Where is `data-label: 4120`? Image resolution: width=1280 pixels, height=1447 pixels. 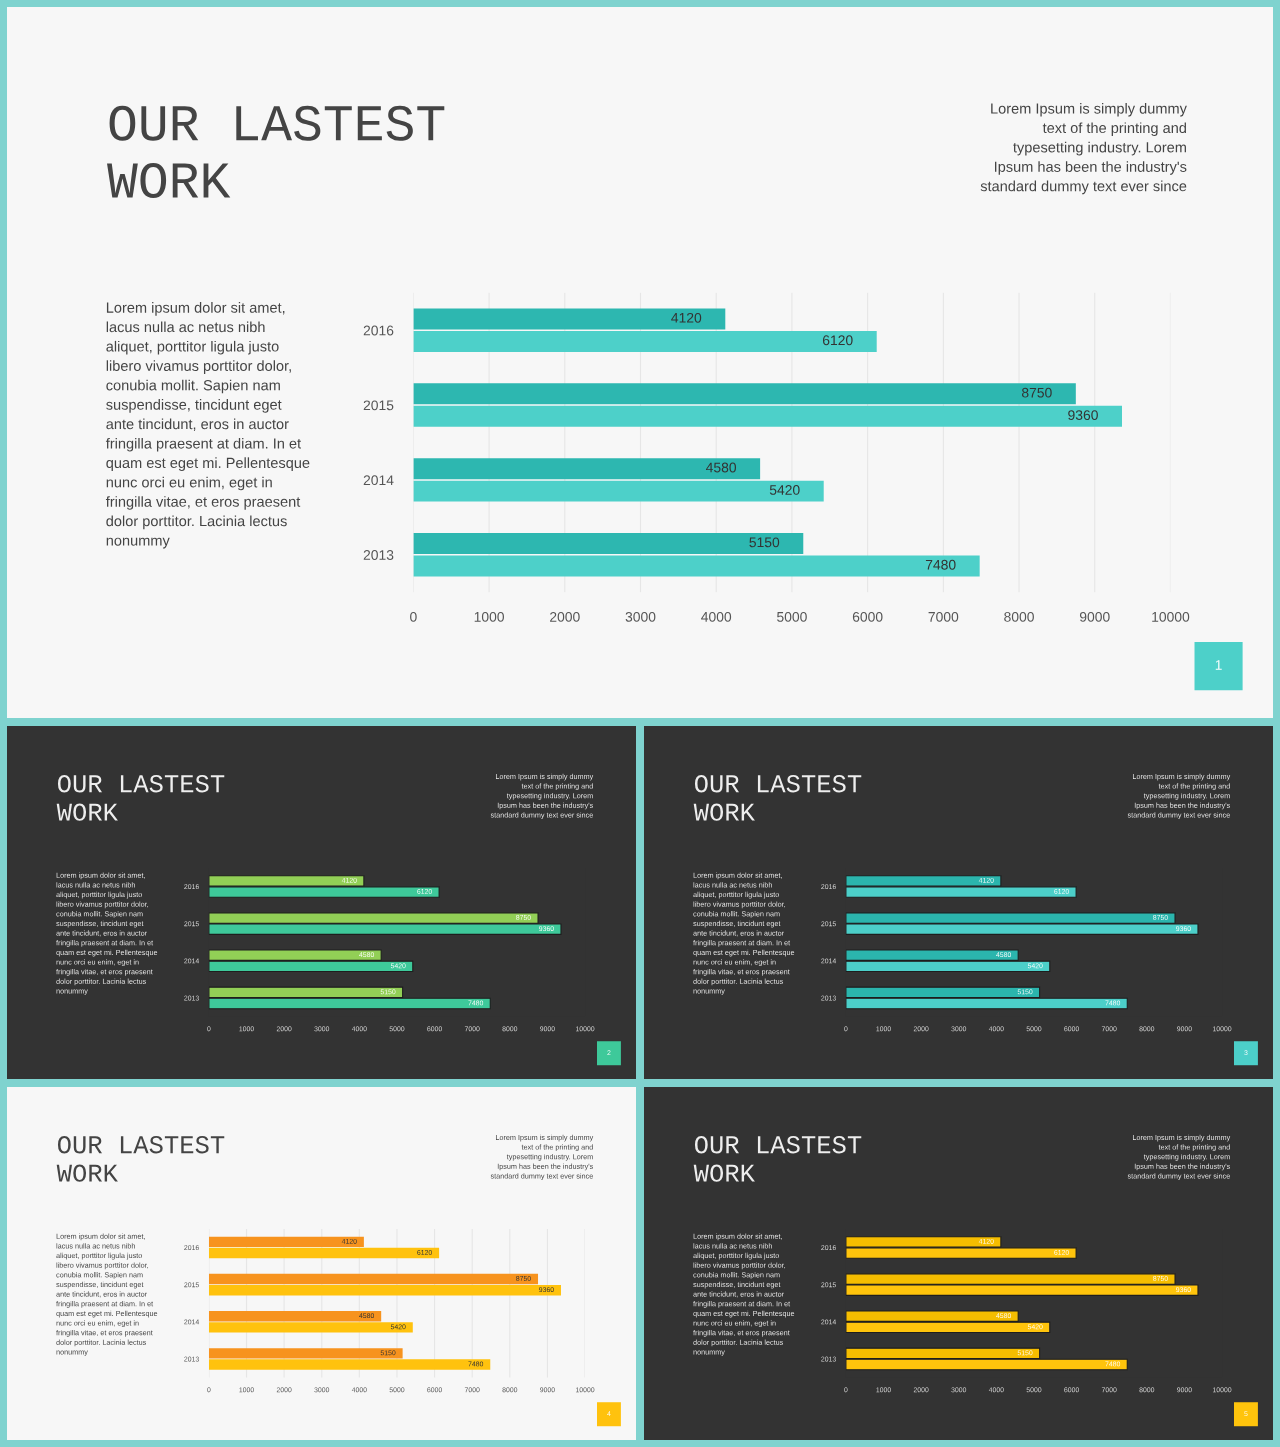
data-label: 4120 is located at coordinates (686, 317).